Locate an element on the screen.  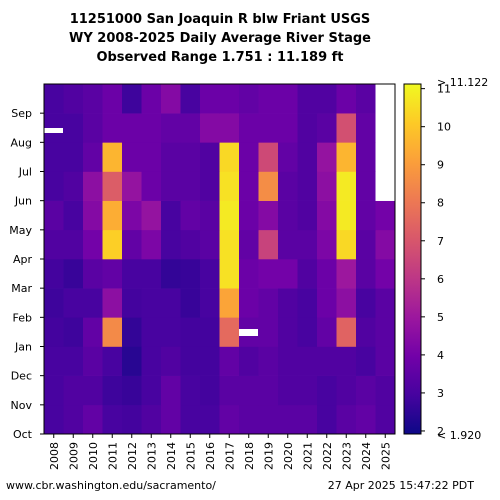
colorbar-tick-label: 10 is located at coordinates (444, 127).